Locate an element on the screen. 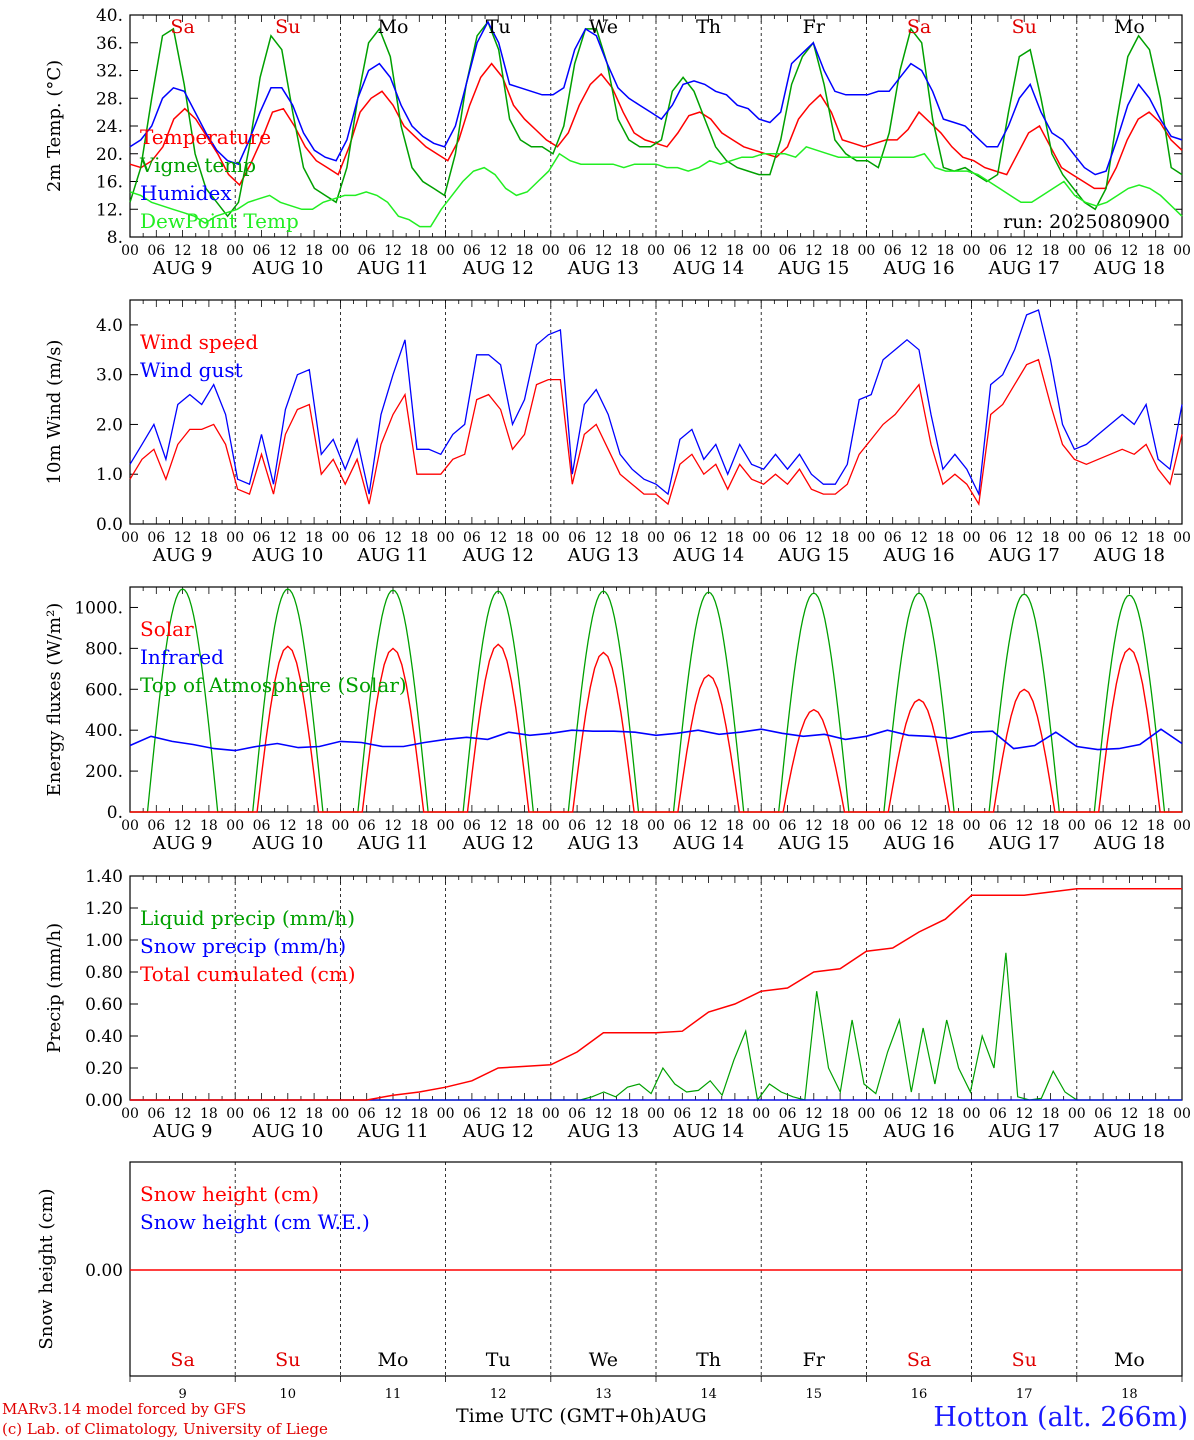 Image resolution: width=1194 pixels, height=1440 pixels. y-tick-label: 0.0 is located at coordinates (109, 525).